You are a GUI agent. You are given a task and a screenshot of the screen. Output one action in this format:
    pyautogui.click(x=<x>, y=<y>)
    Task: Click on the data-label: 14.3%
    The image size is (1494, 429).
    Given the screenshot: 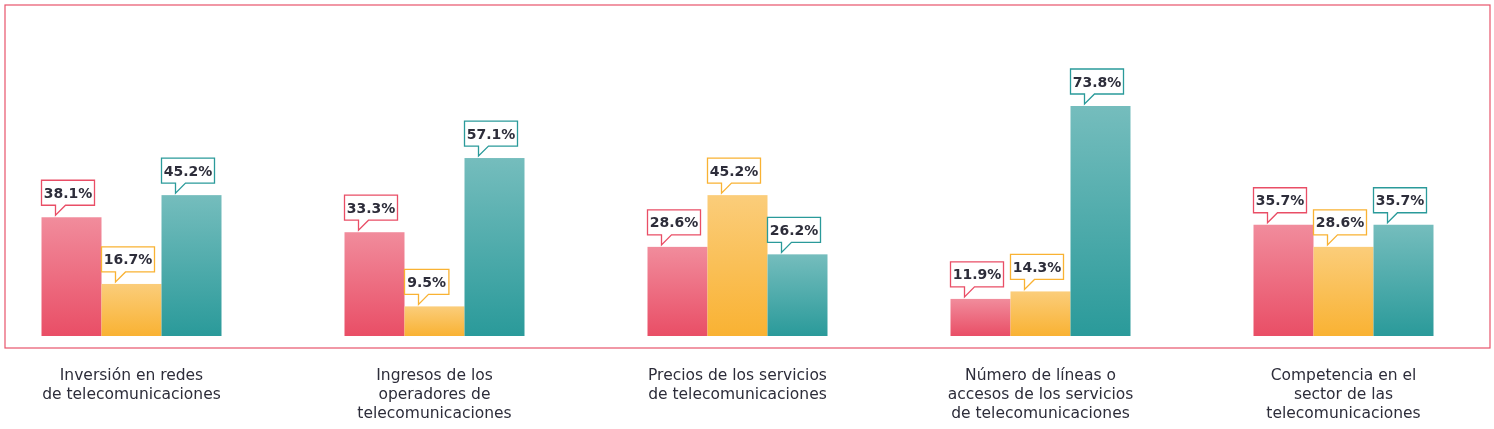 What is the action you would take?
    pyautogui.click(x=1037, y=266)
    